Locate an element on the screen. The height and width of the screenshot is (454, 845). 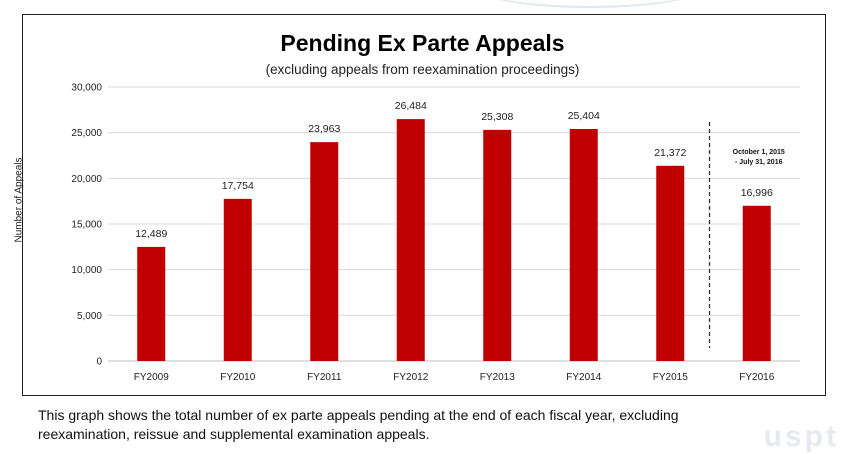
bar-fy2015 is located at coordinates (670, 263).